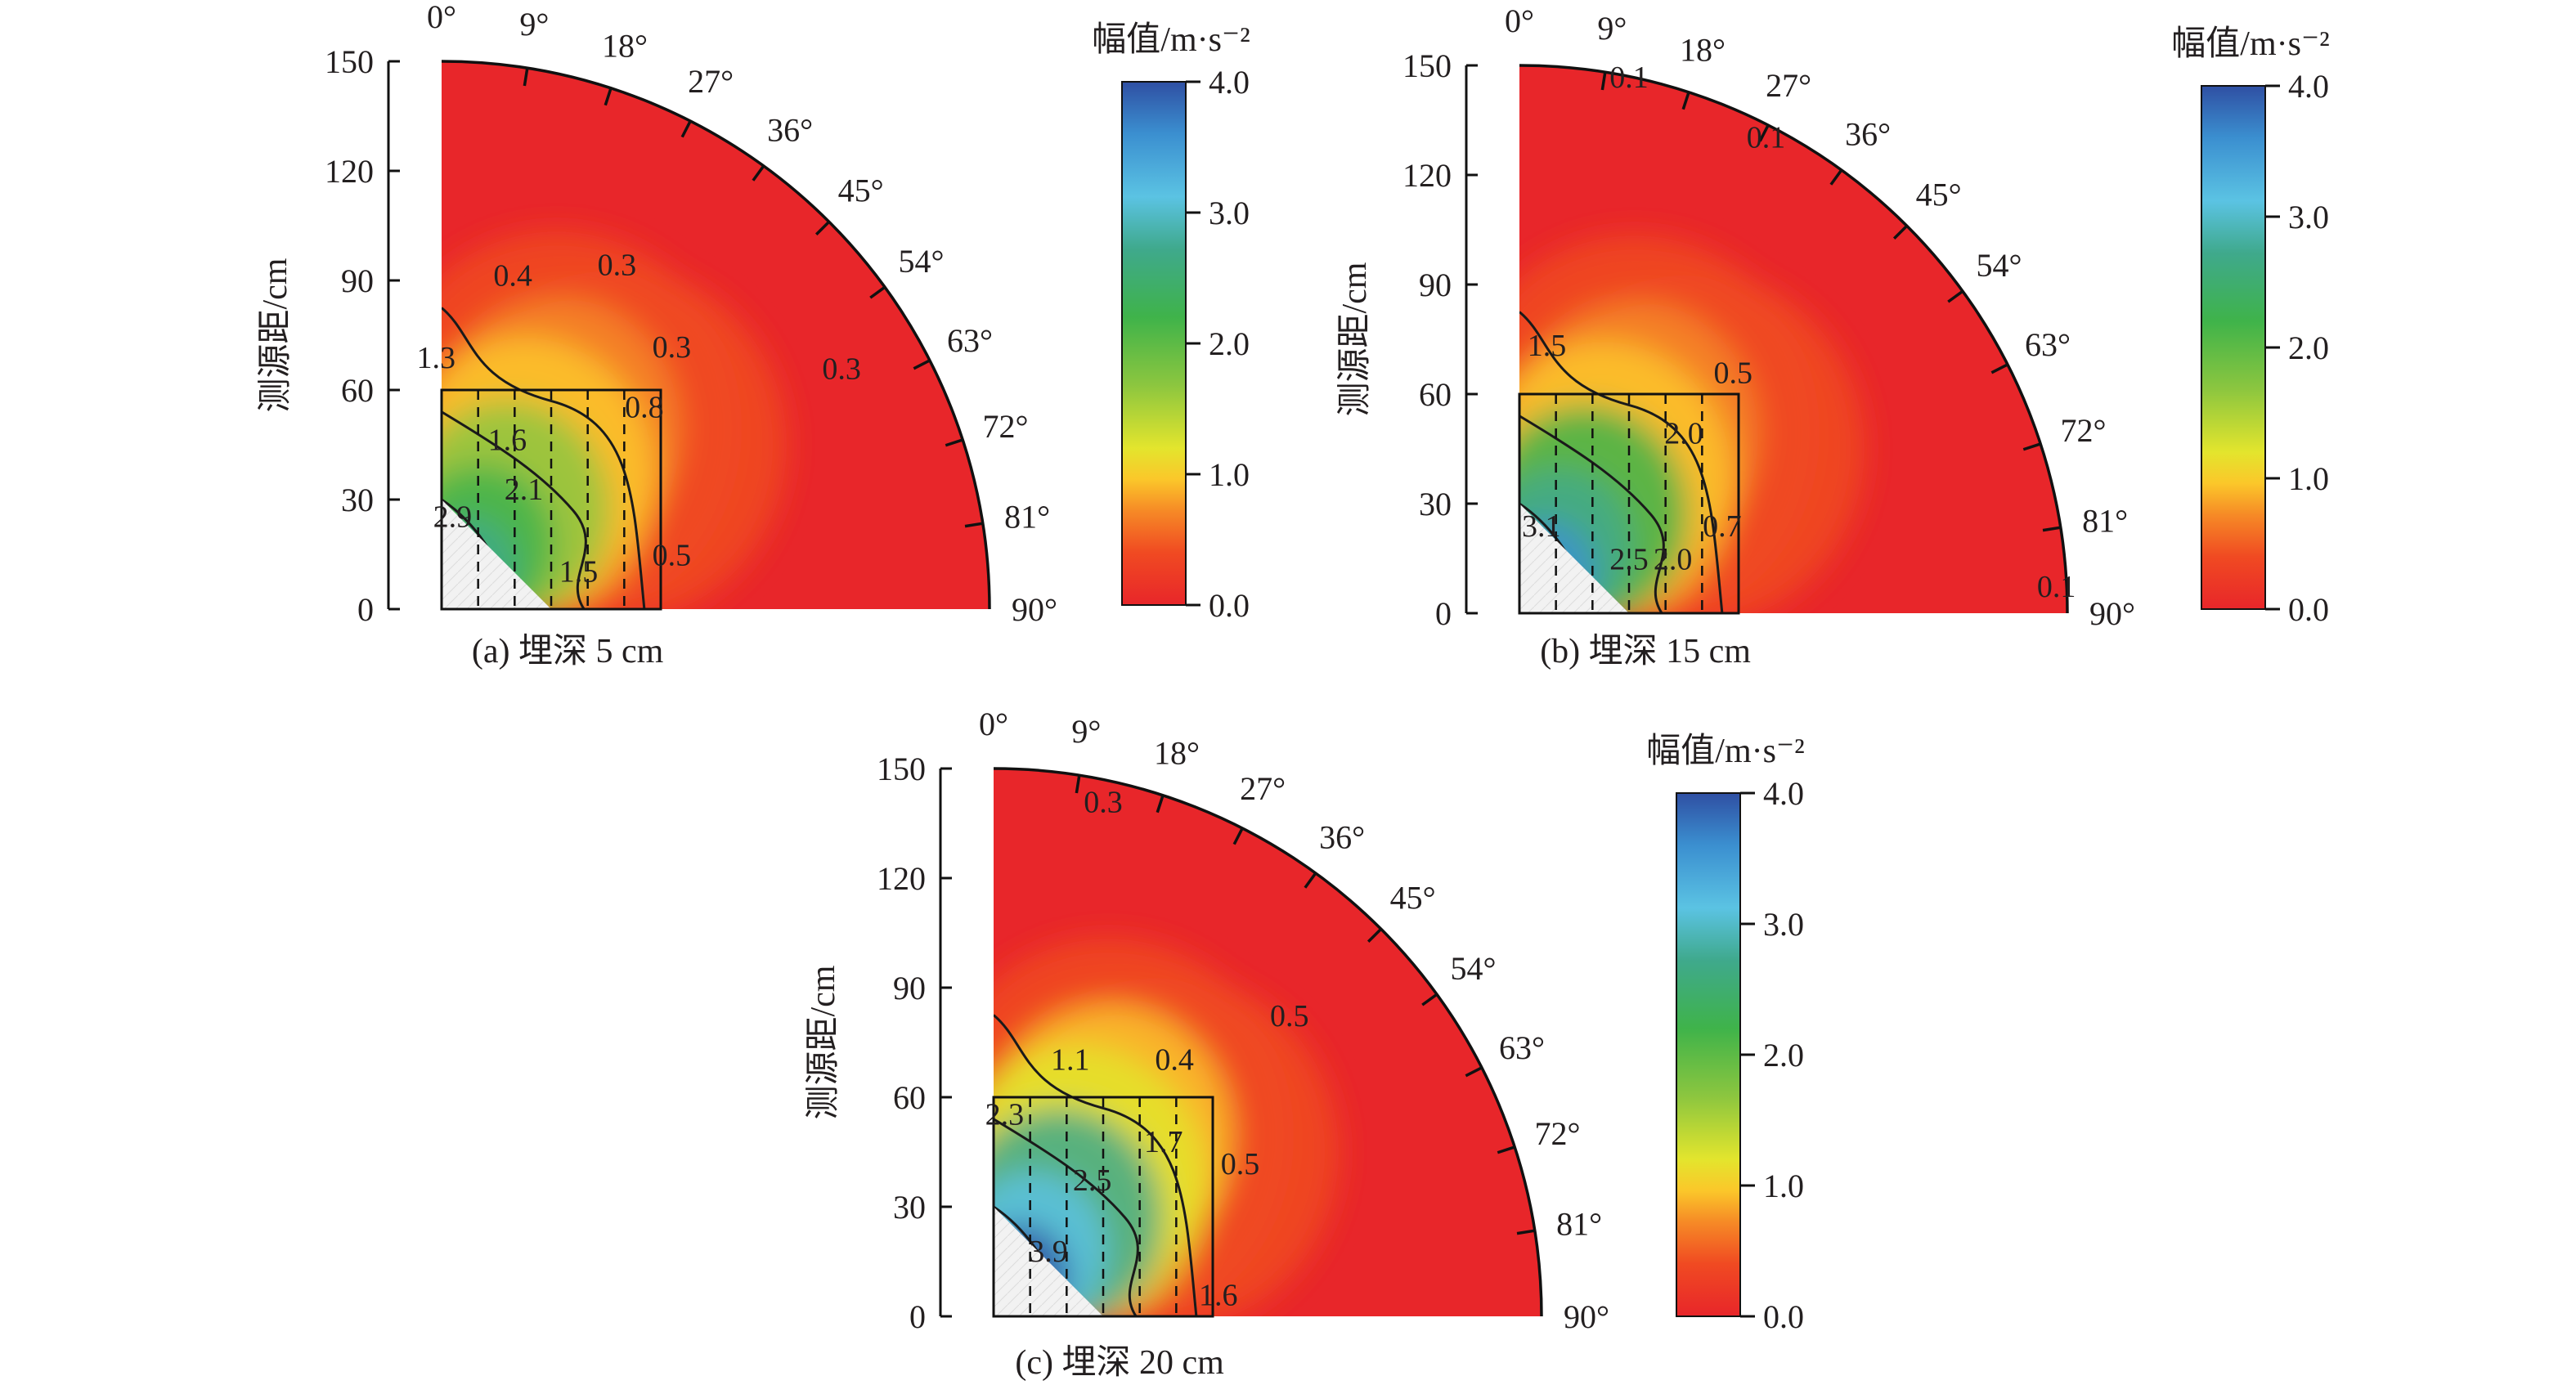  What do you see at coordinates (711, 81) in the screenshot?
I see `angle-tick-label: 27°` at bounding box center [711, 81].